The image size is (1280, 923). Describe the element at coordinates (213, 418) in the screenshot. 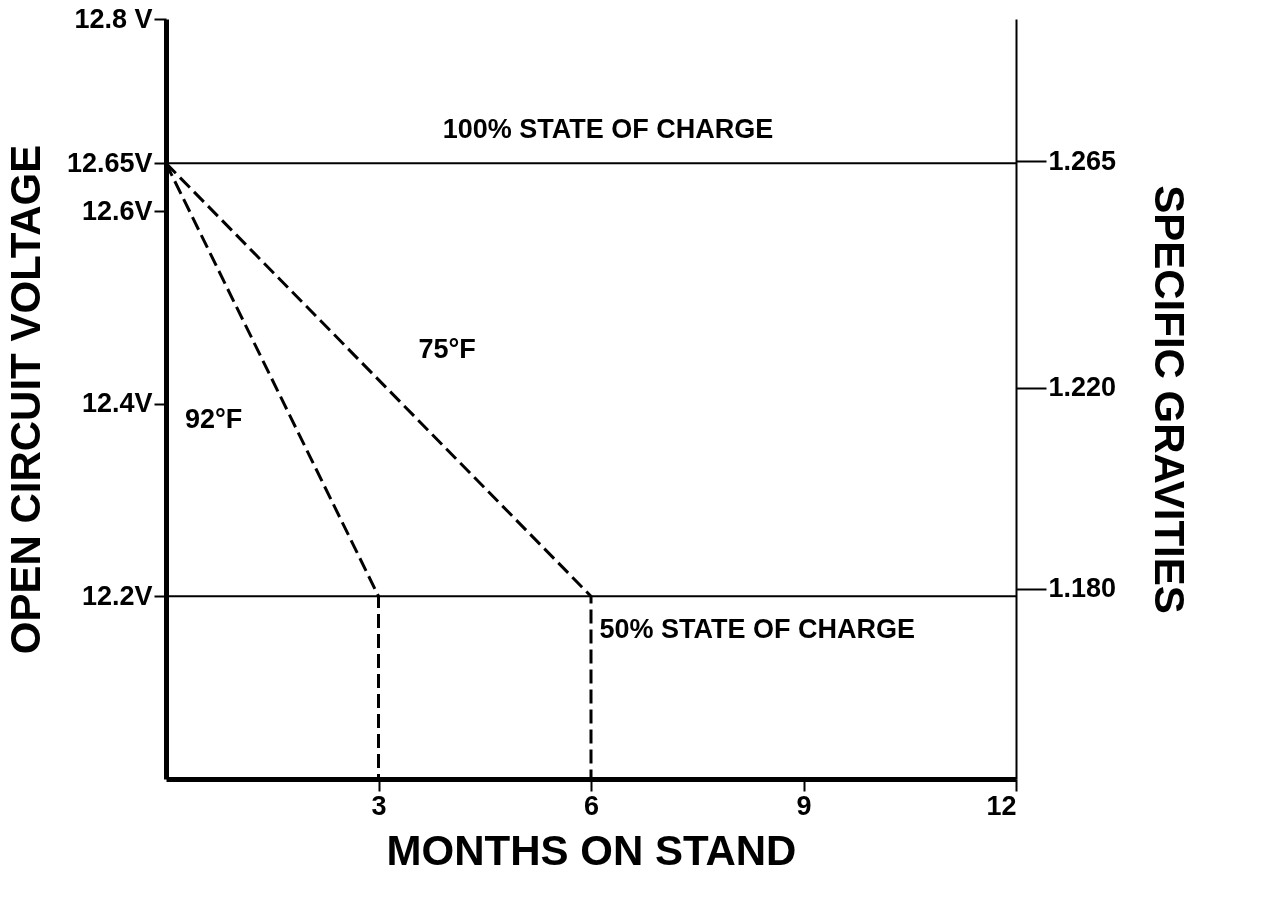

I see `series-label: 92°F` at that location.